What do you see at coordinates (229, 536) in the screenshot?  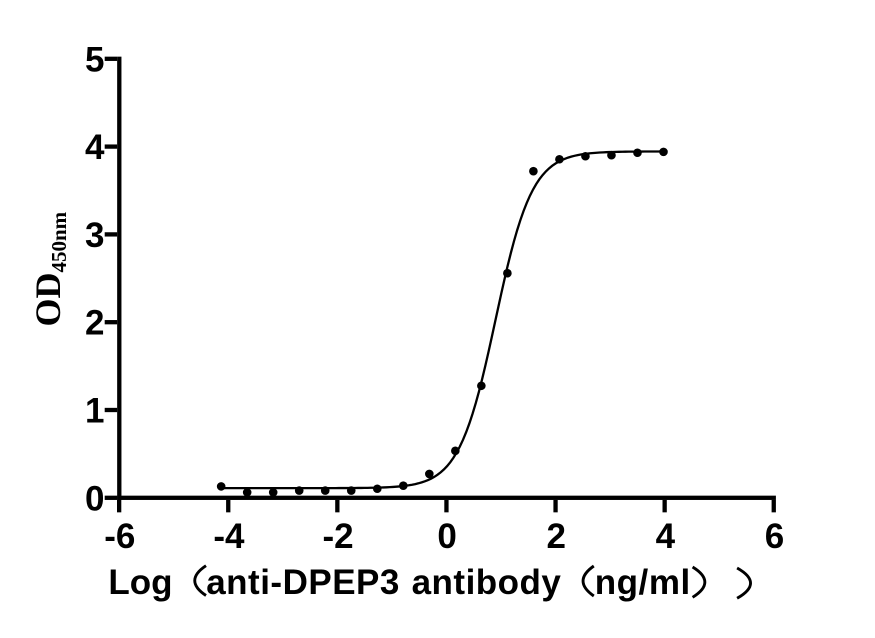 I see `svg-text: -4` at bounding box center [229, 536].